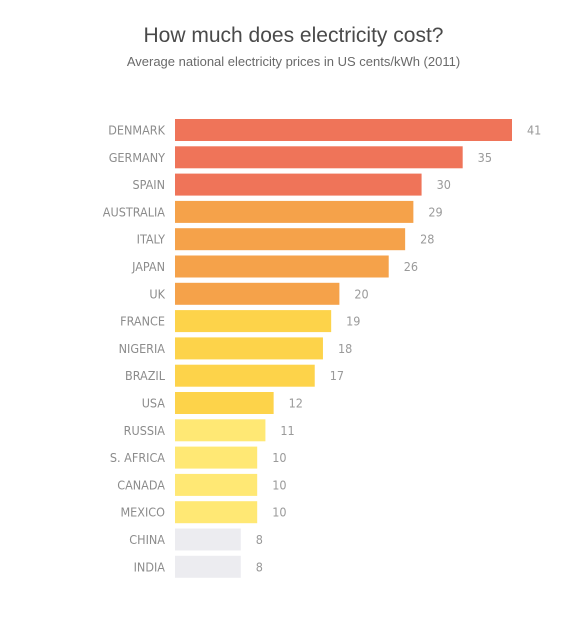  What do you see at coordinates (296, 403) in the screenshot?
I see `value-label-usa: 12` at bounding box center [296, 403].